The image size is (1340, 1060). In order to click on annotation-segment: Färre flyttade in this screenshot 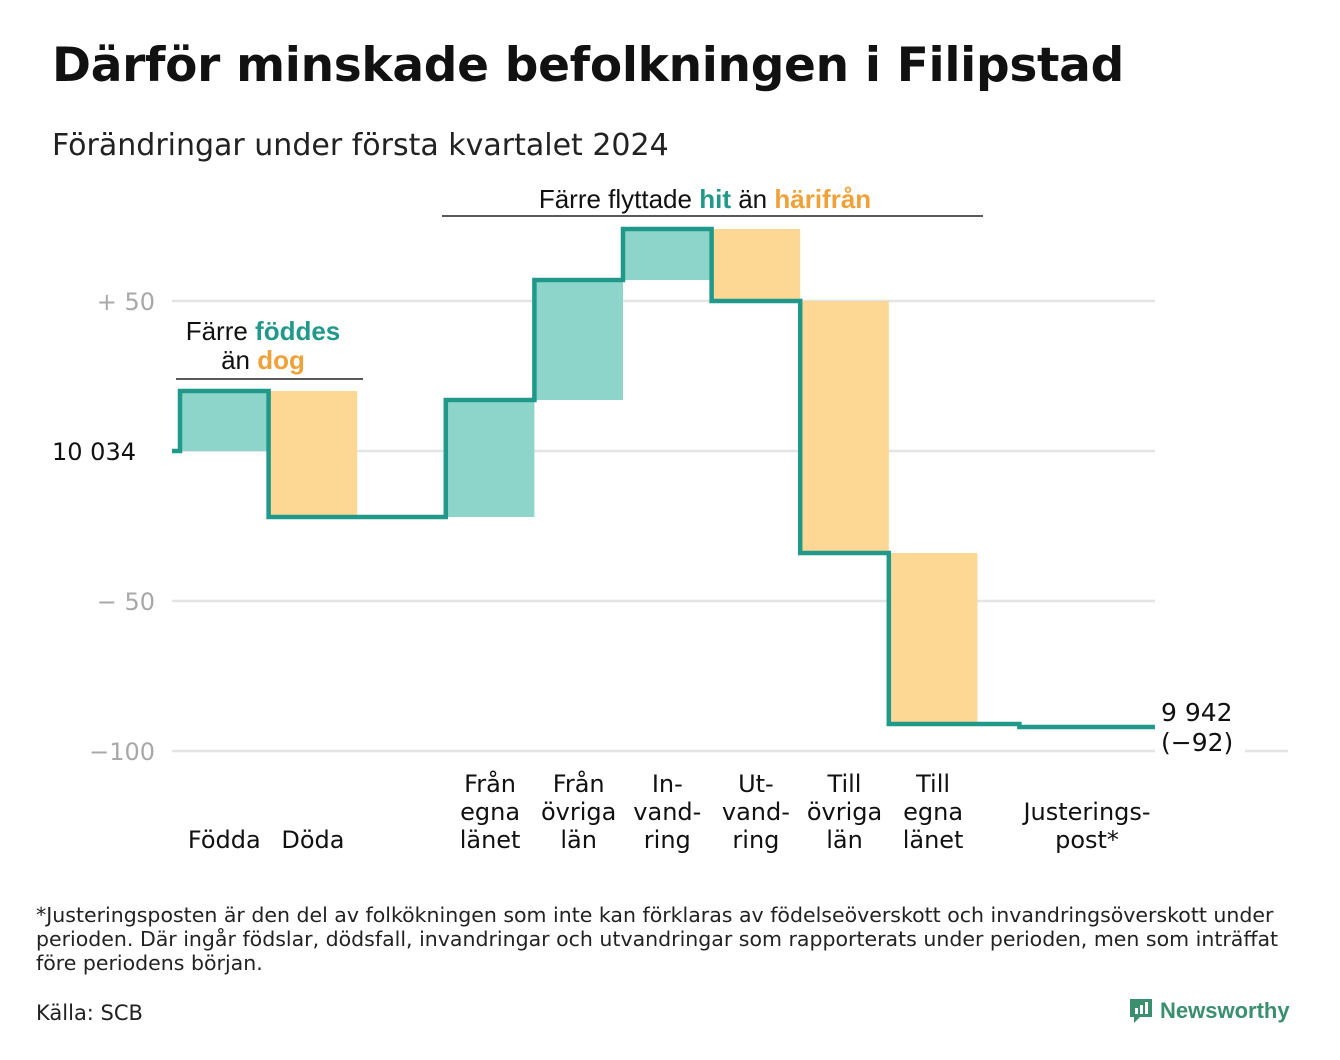, I will do `click(619, 199)`.